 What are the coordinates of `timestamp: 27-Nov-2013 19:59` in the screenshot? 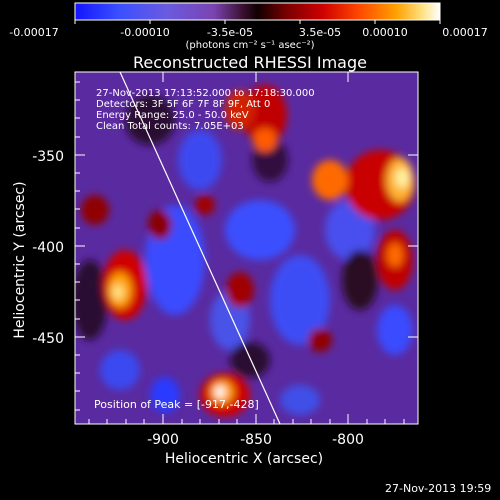 It's located at (438, 488).